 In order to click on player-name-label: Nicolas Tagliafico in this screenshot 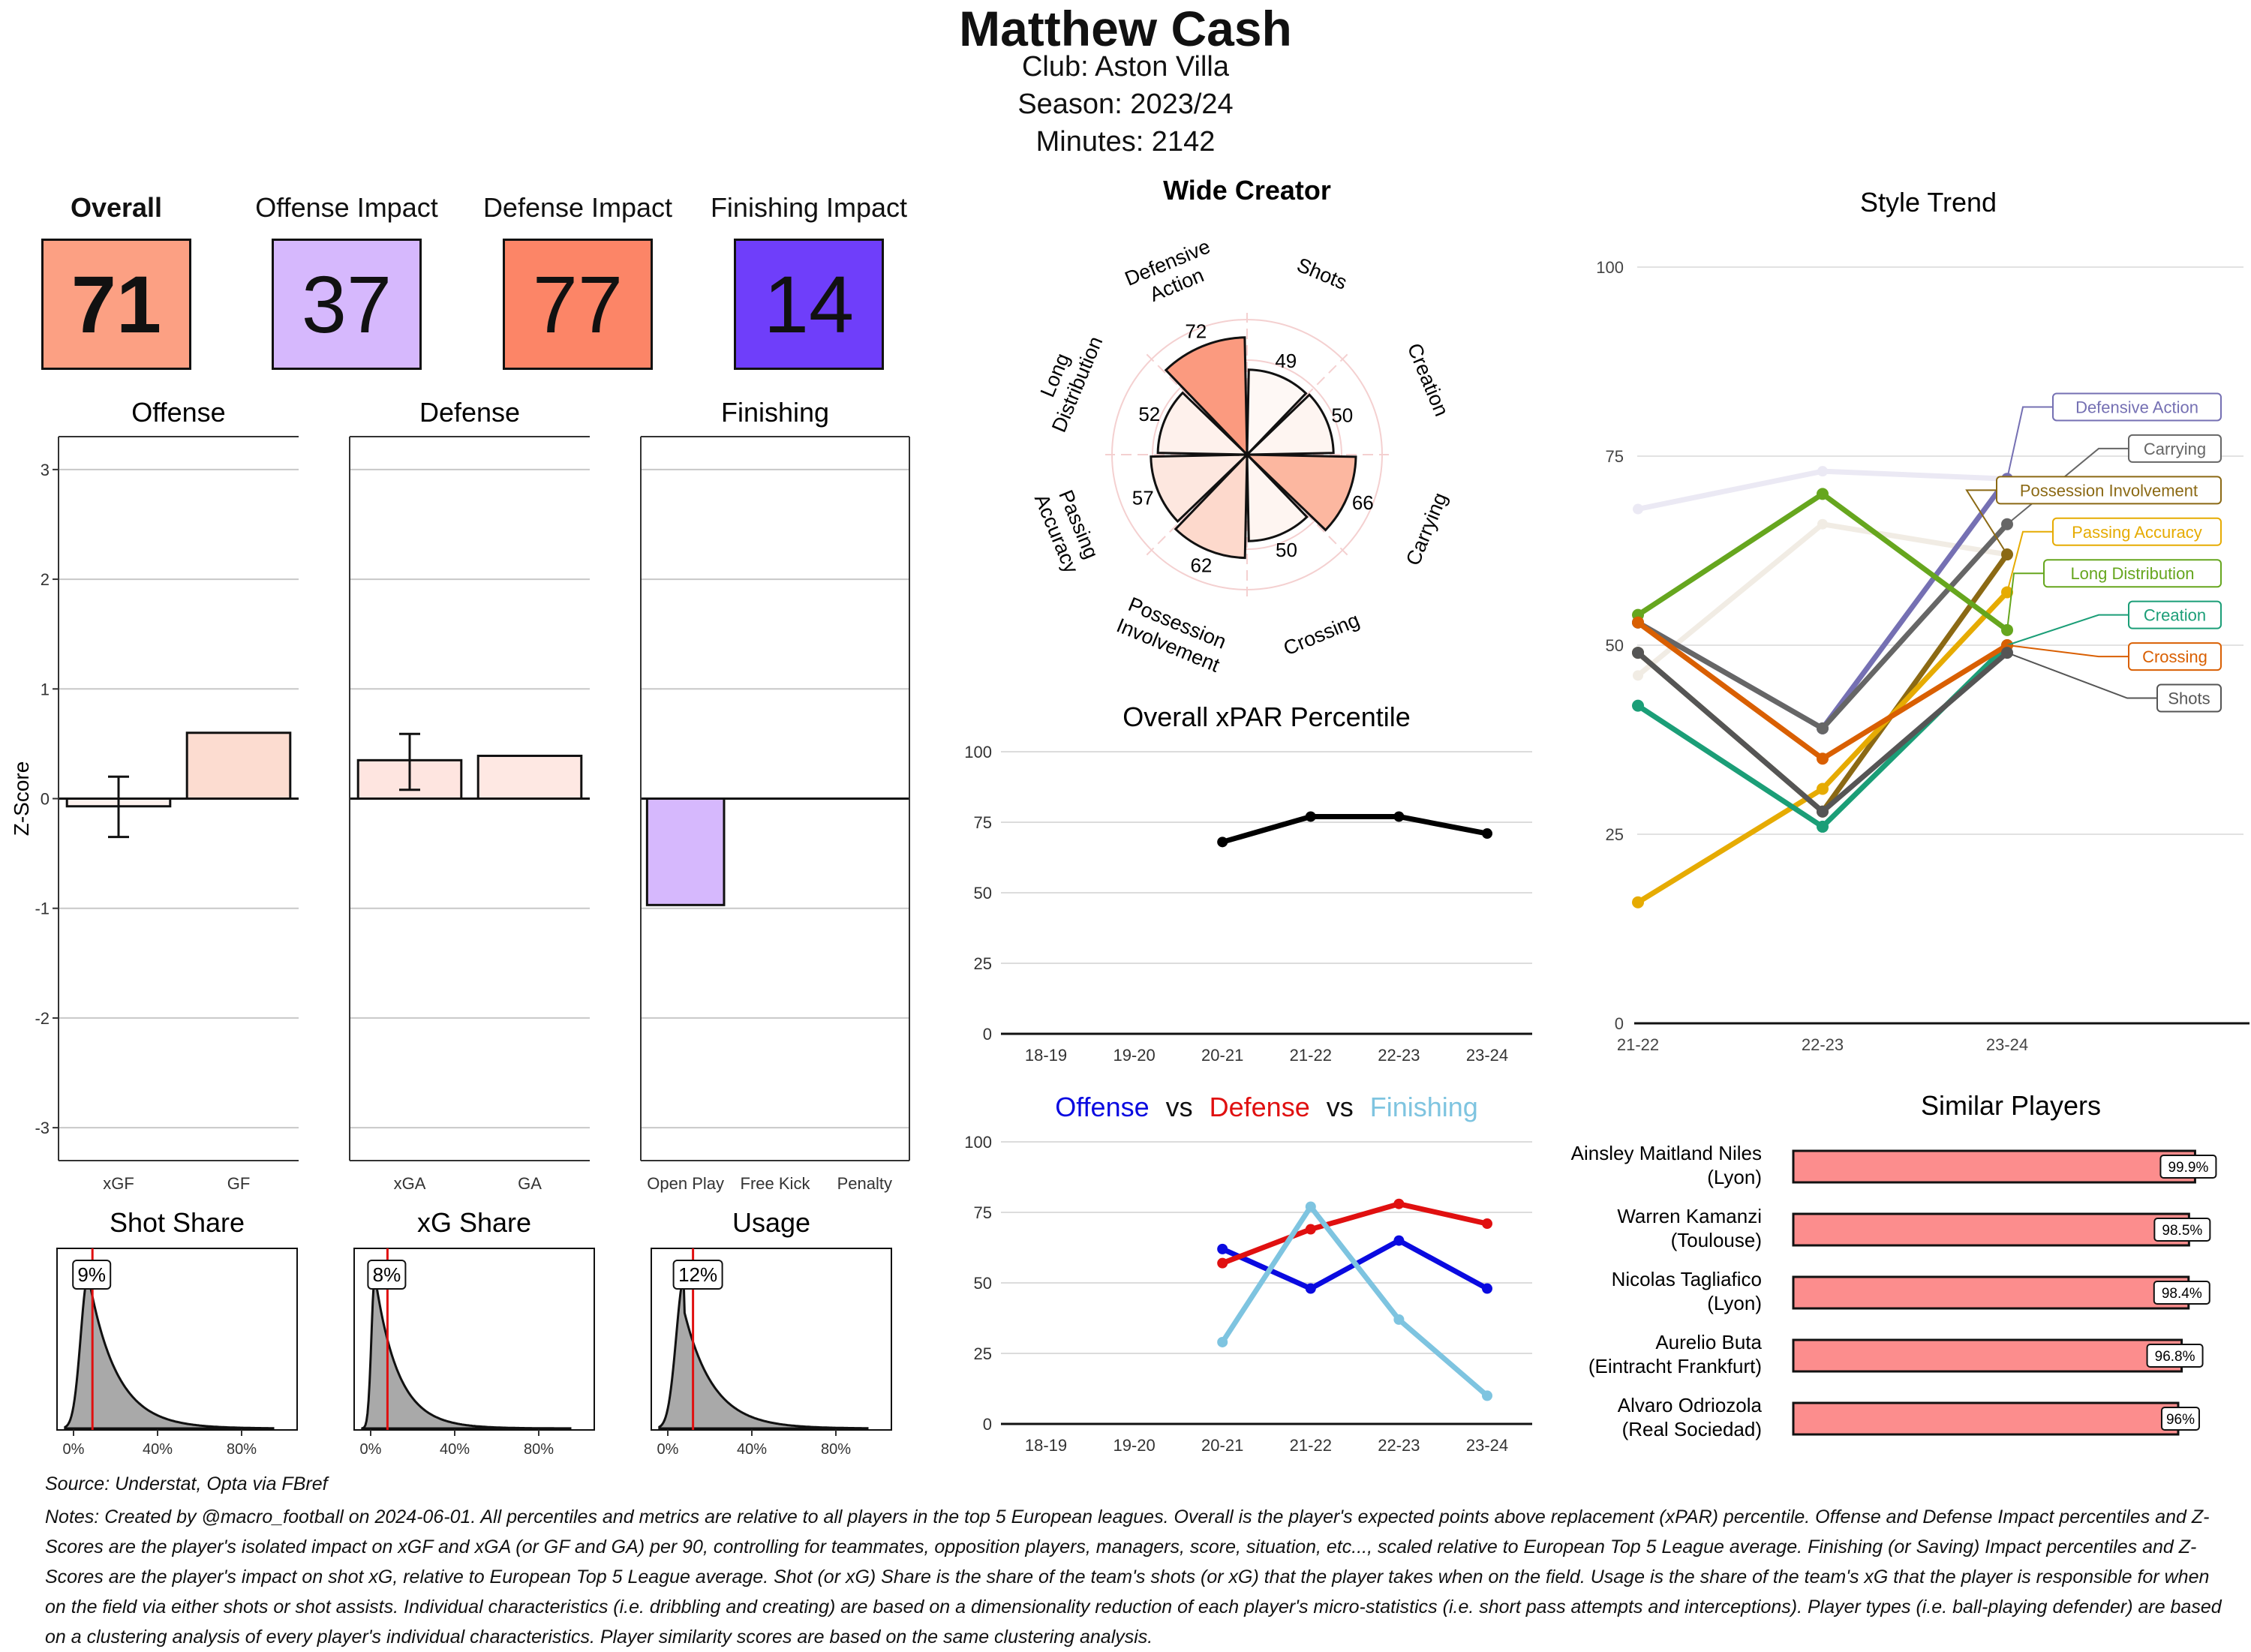, I will do `click(1687, 1279)`.